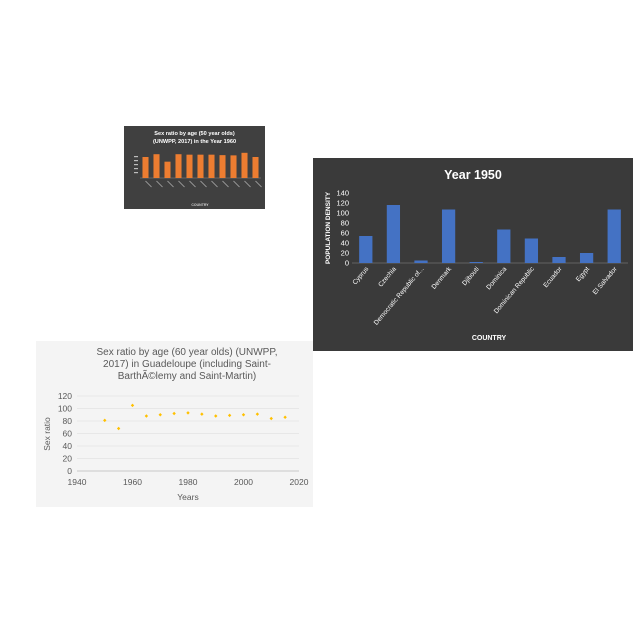 The image size is (640, 640). Describe the element at coordinates (187, 375) in the screenshot. I see `chart-title-line: BarthÃ©lemy and Saint-Martin)` at that location.